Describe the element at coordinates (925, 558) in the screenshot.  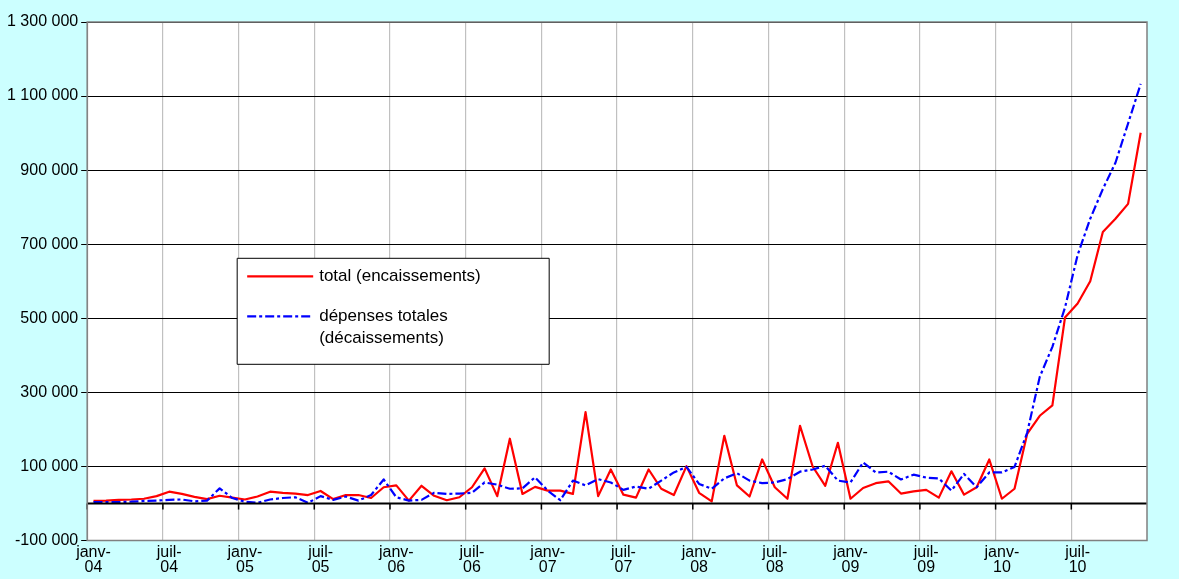
I see `x-tick-label: juil-09` at that location.